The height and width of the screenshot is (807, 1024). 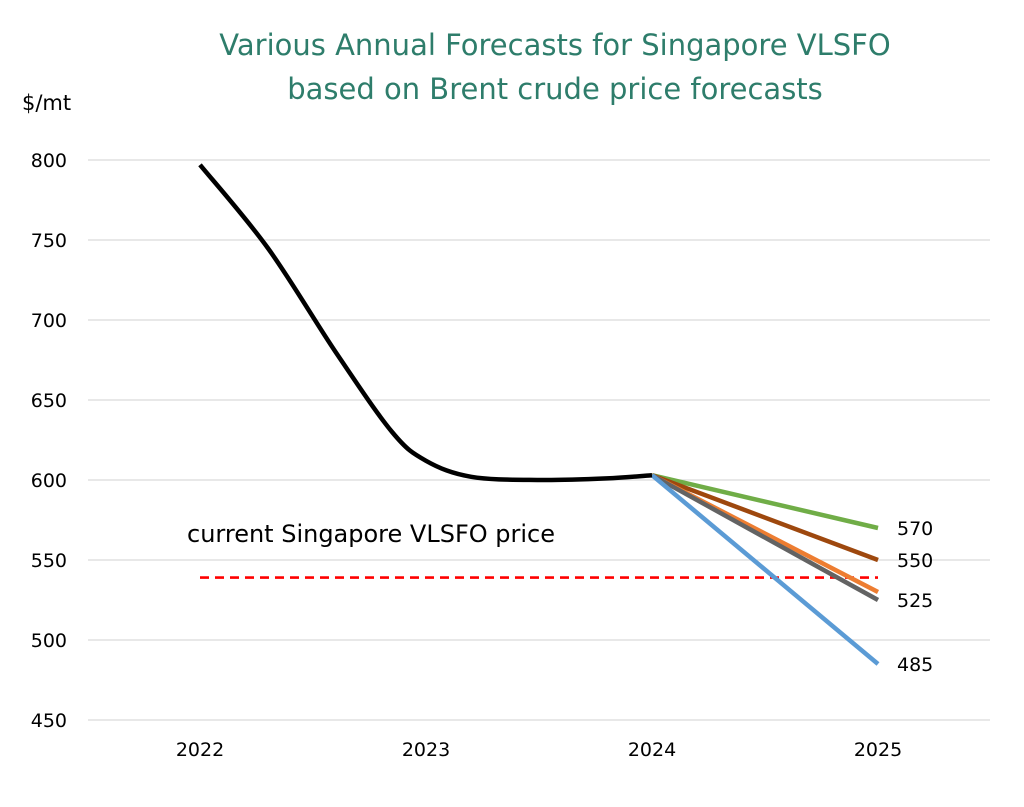 What do you see at coordinates (46, 103) in the screenshot?
I see `y-axis-label: $/mt` at bounding box center [46, 103].